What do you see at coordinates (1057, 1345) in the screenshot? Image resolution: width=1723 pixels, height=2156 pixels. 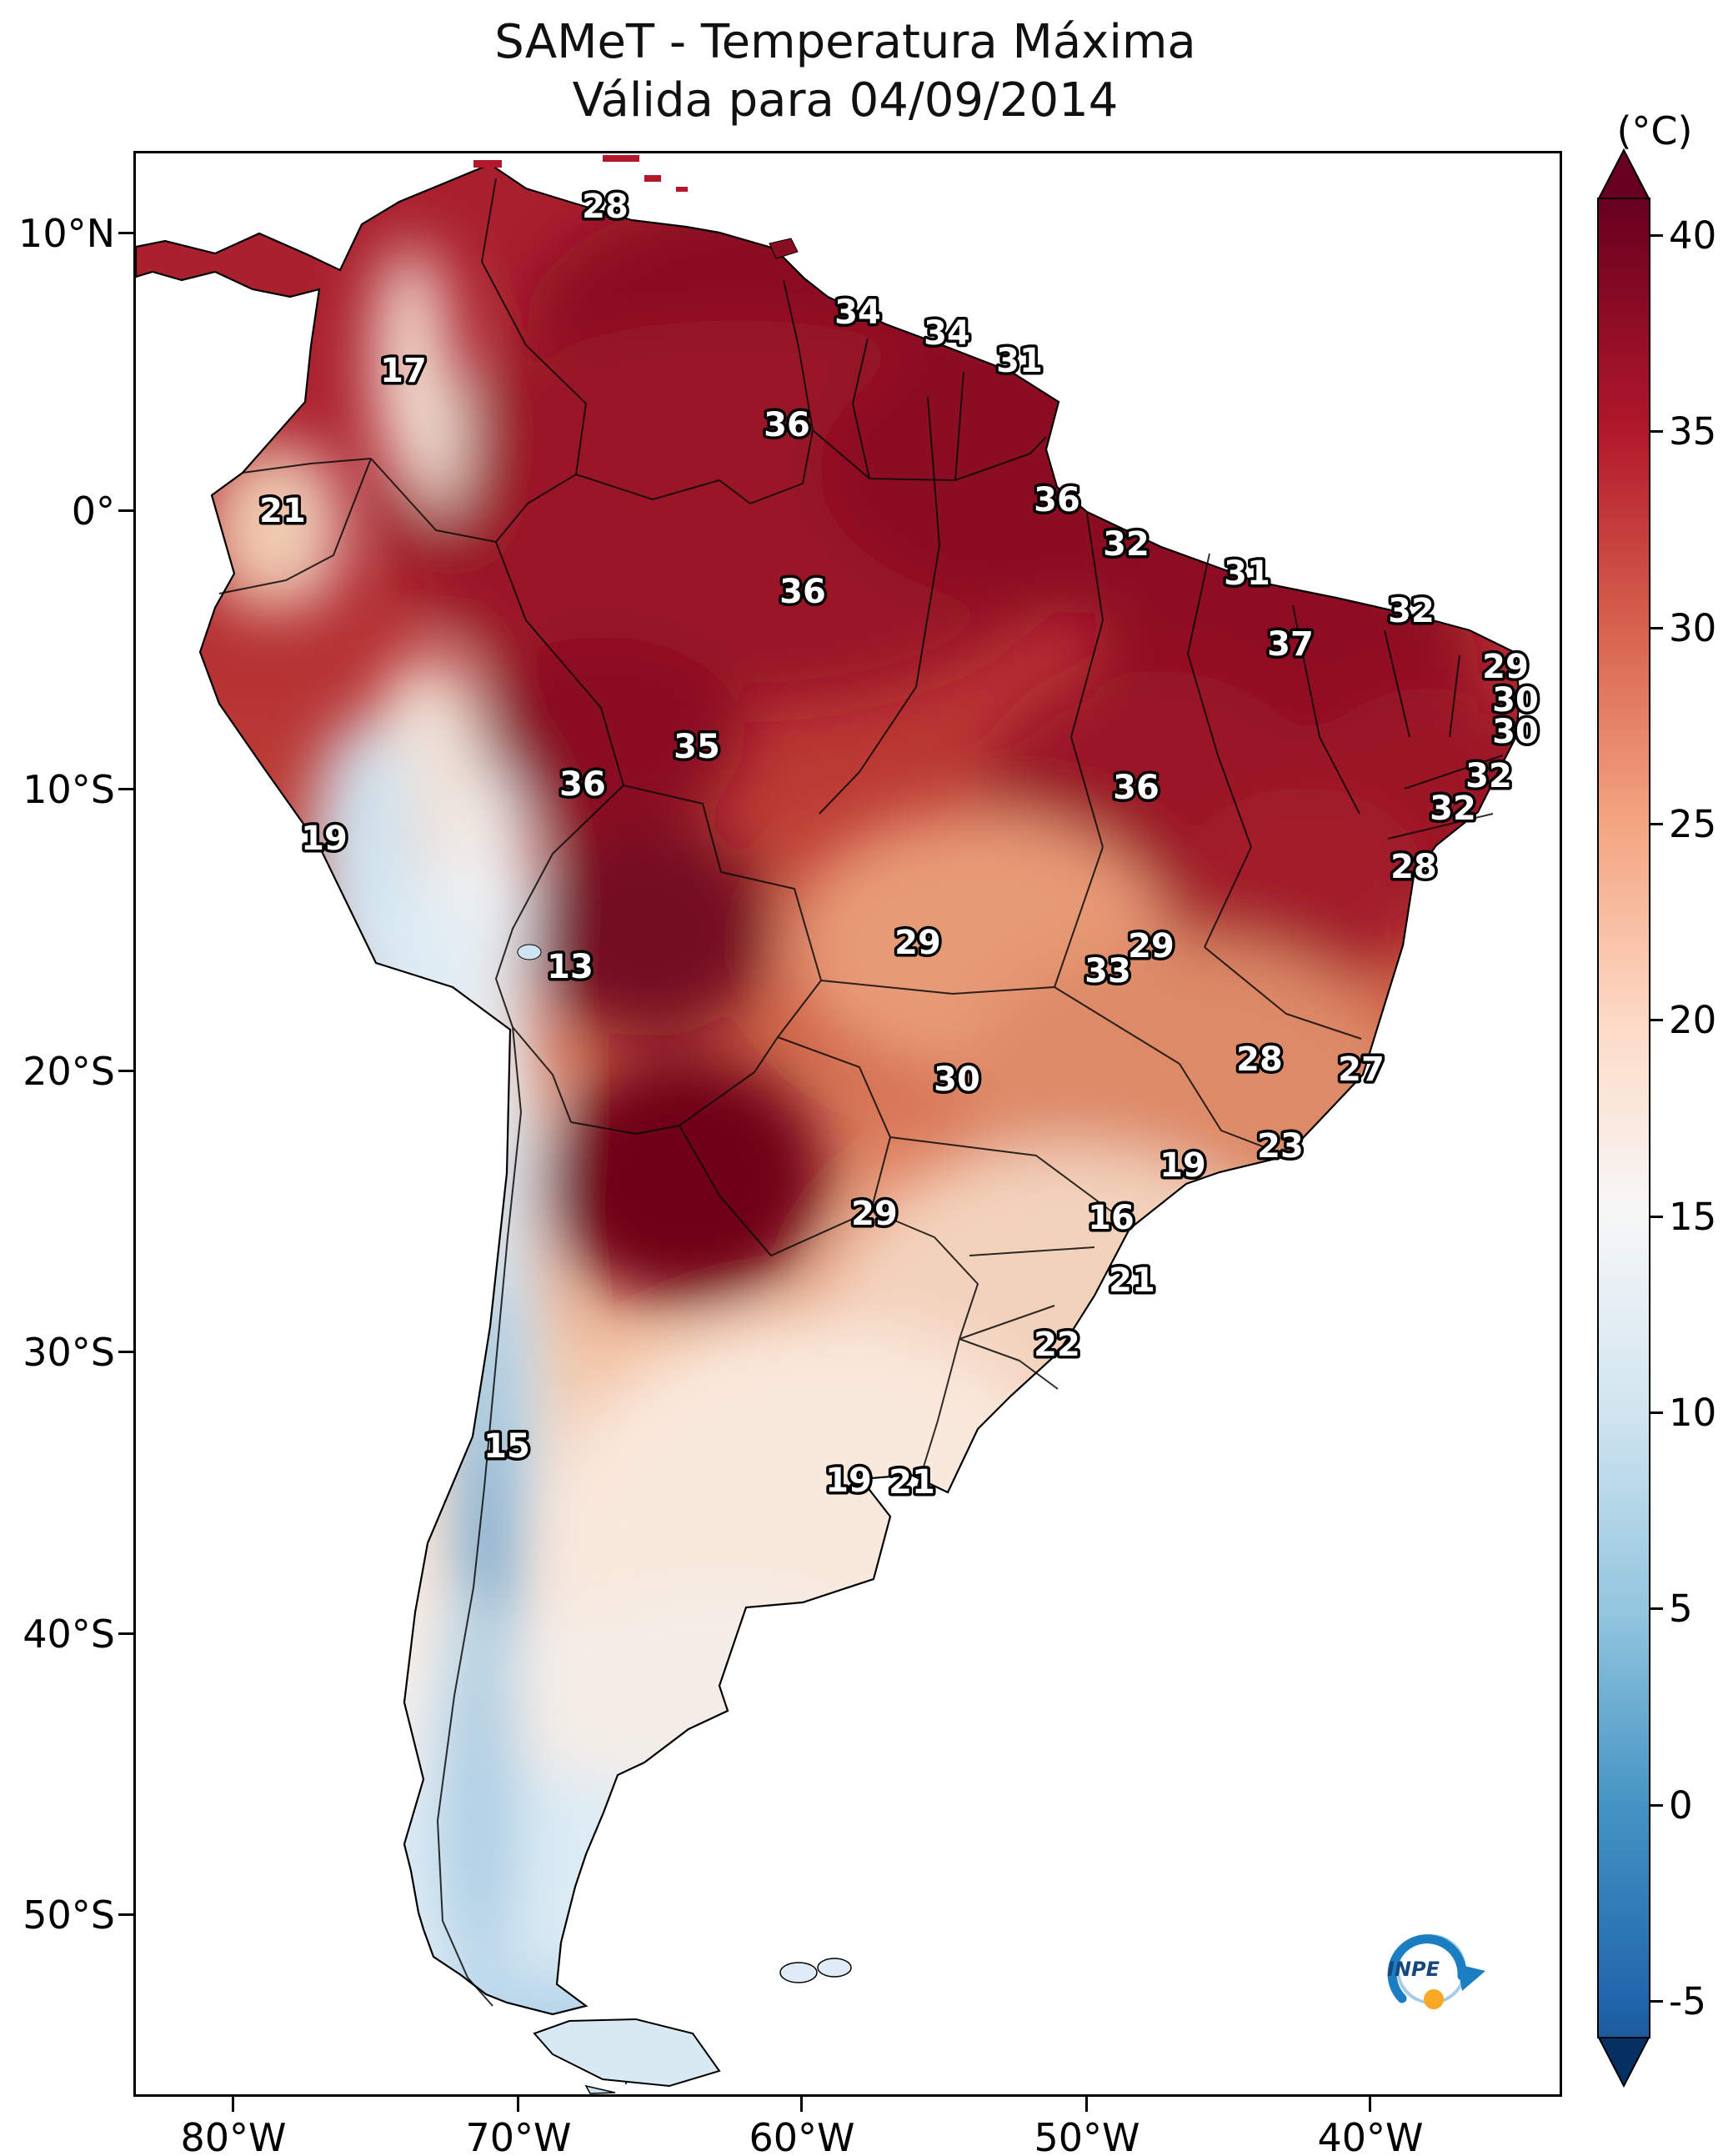 I see `temperature-label: 22` at bounding box center [1057, 1345].